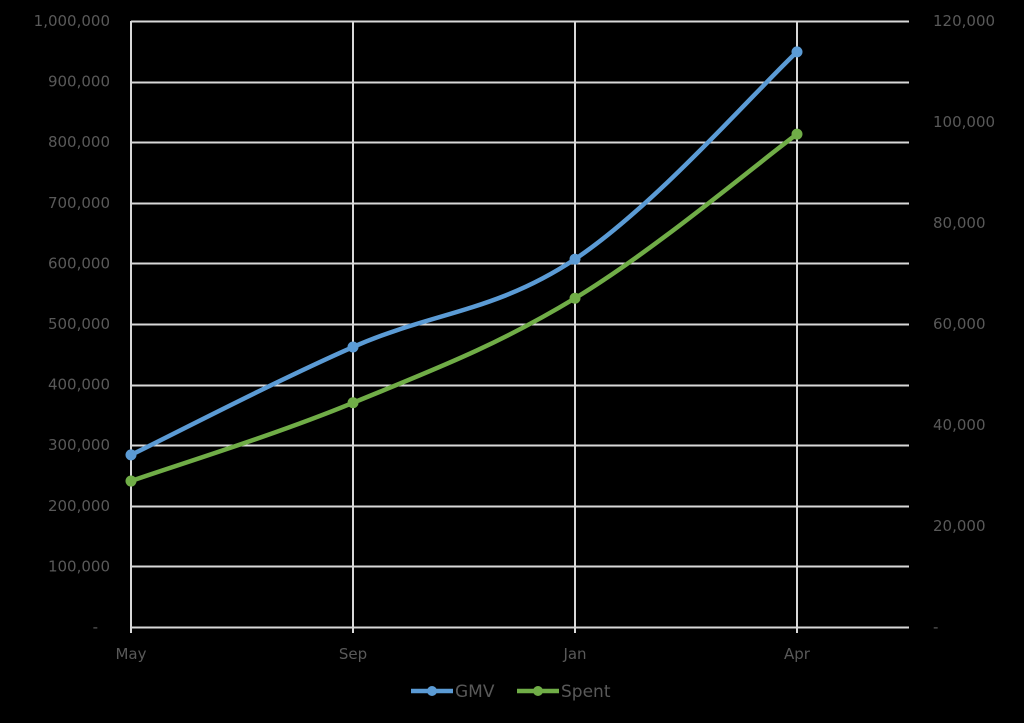 Image resolution: width=1024 pixels, height=723 pixels. I want to click on left-axis-tick-label: 600,000, so click(79, 263).